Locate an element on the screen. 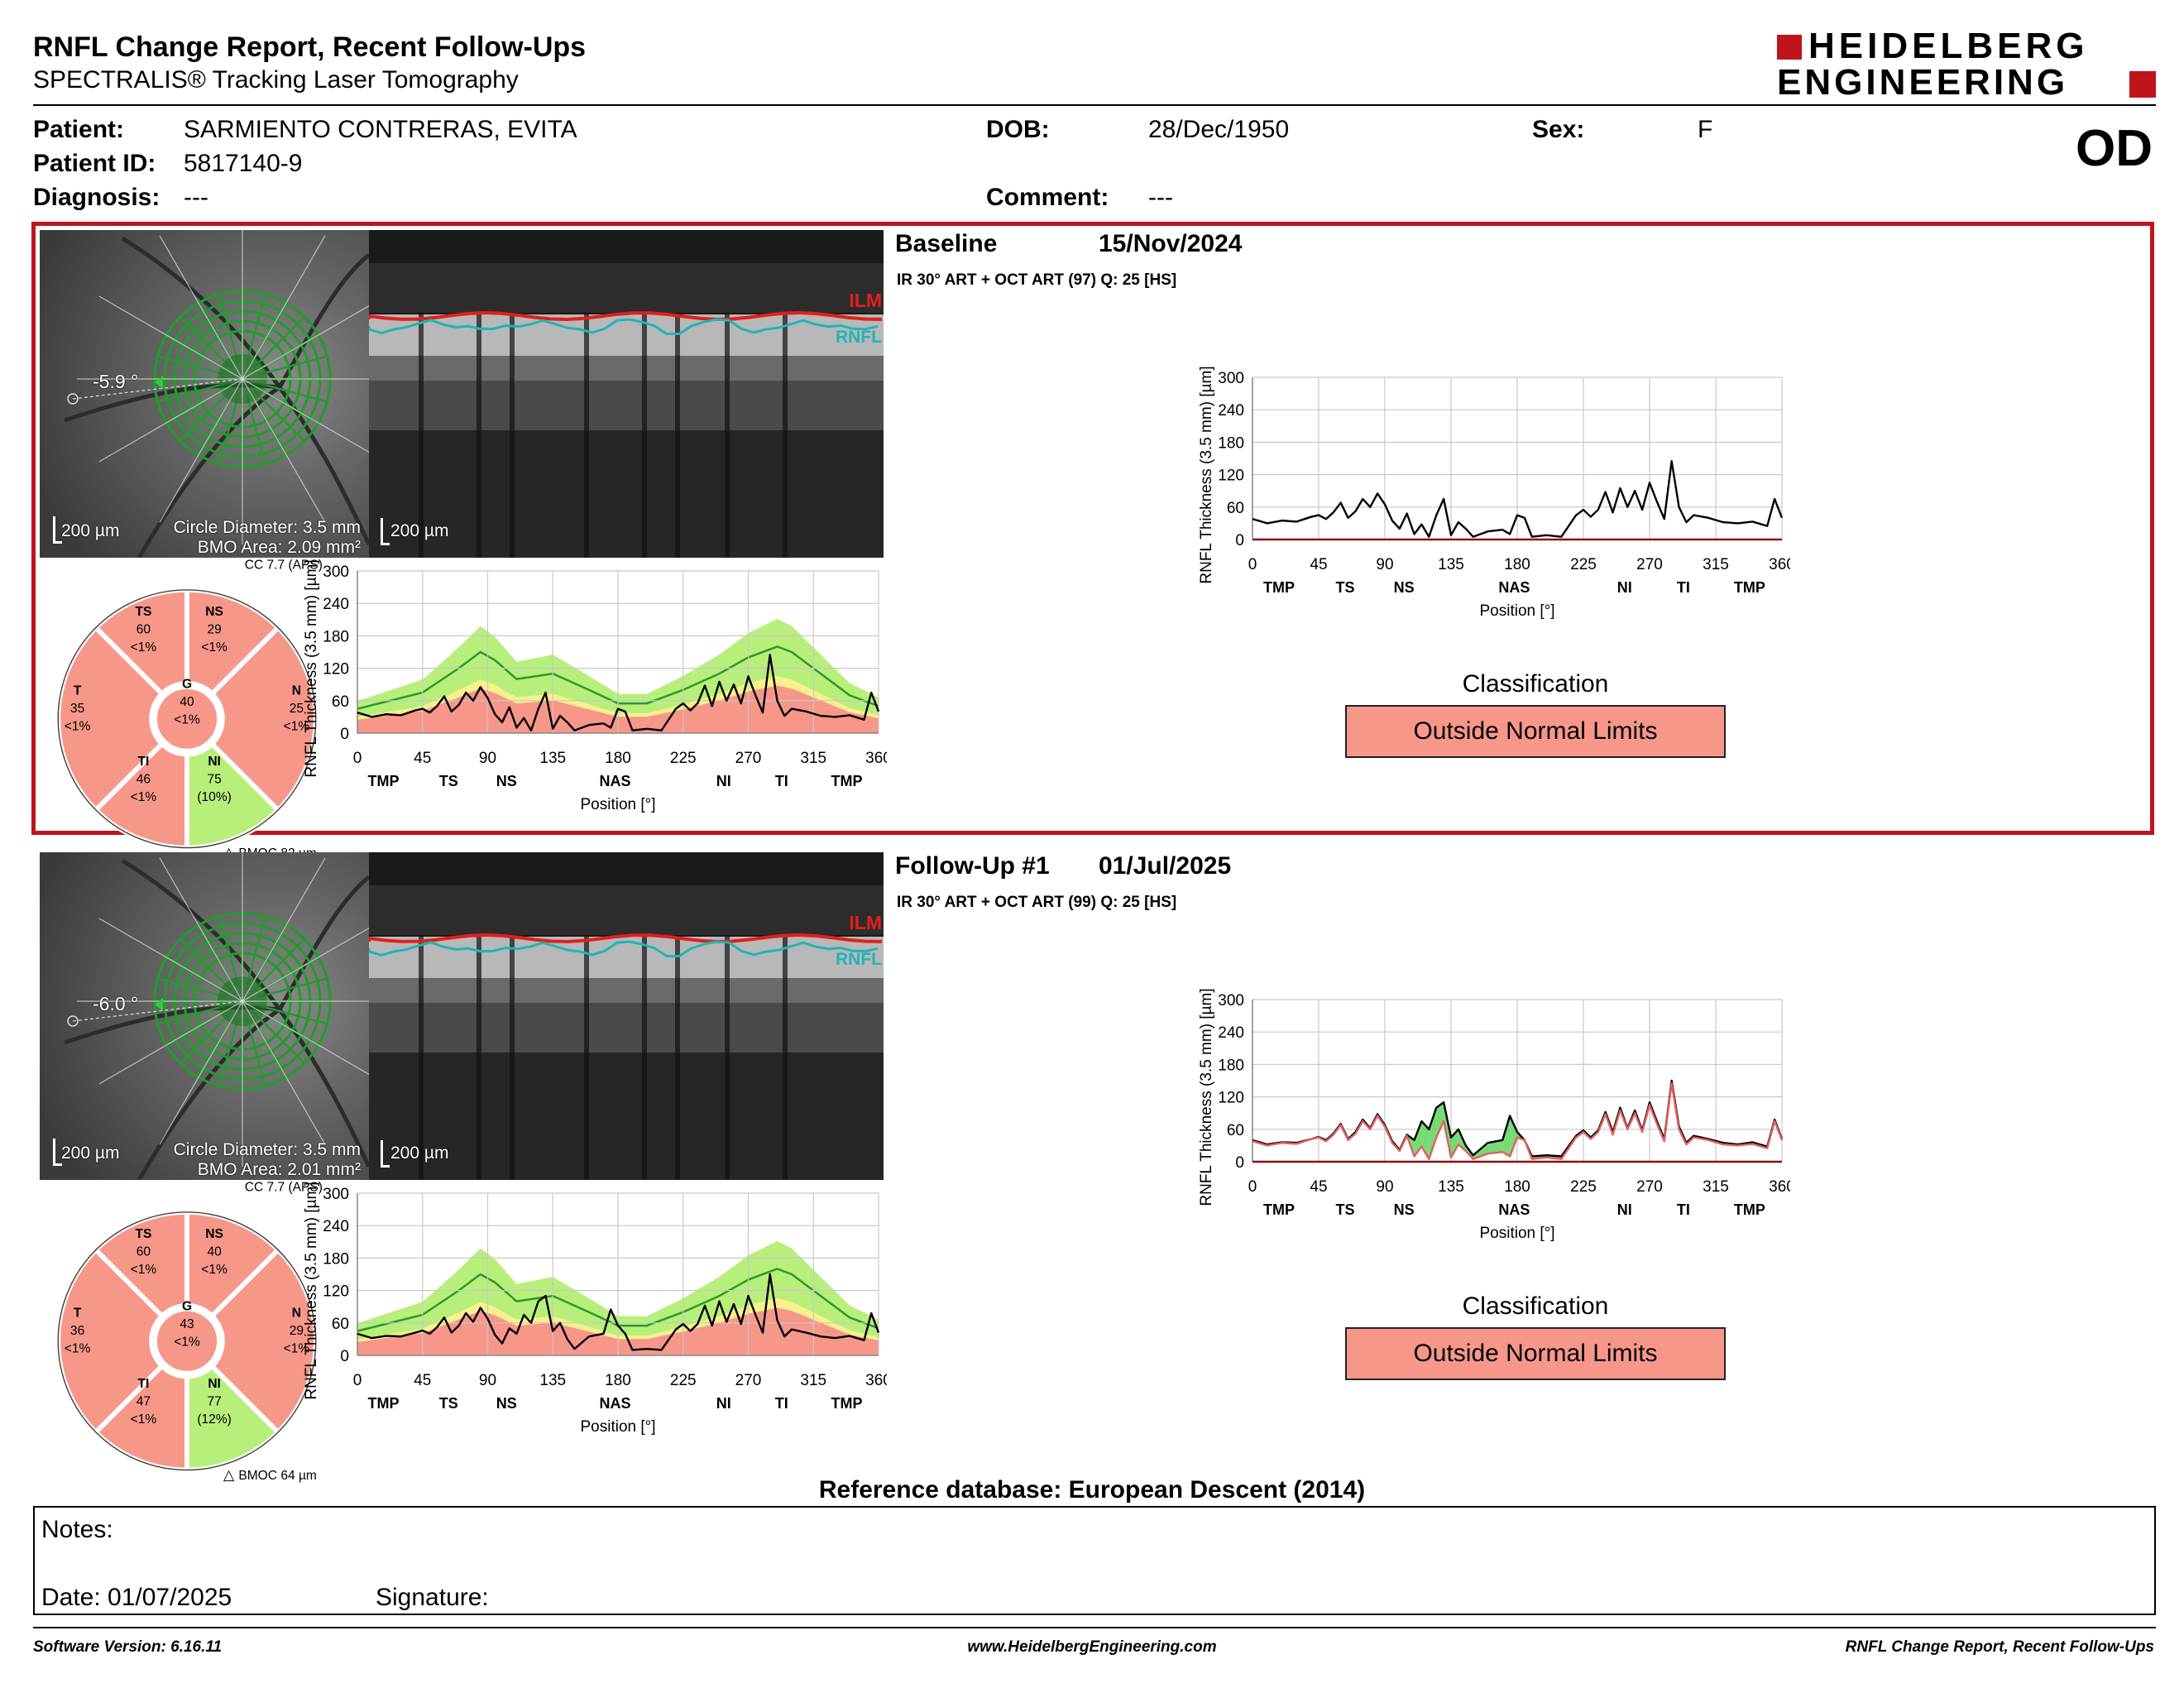 The image size is (2184, 1688). fundus-scale-bar is located at coordinates (57, 1152).